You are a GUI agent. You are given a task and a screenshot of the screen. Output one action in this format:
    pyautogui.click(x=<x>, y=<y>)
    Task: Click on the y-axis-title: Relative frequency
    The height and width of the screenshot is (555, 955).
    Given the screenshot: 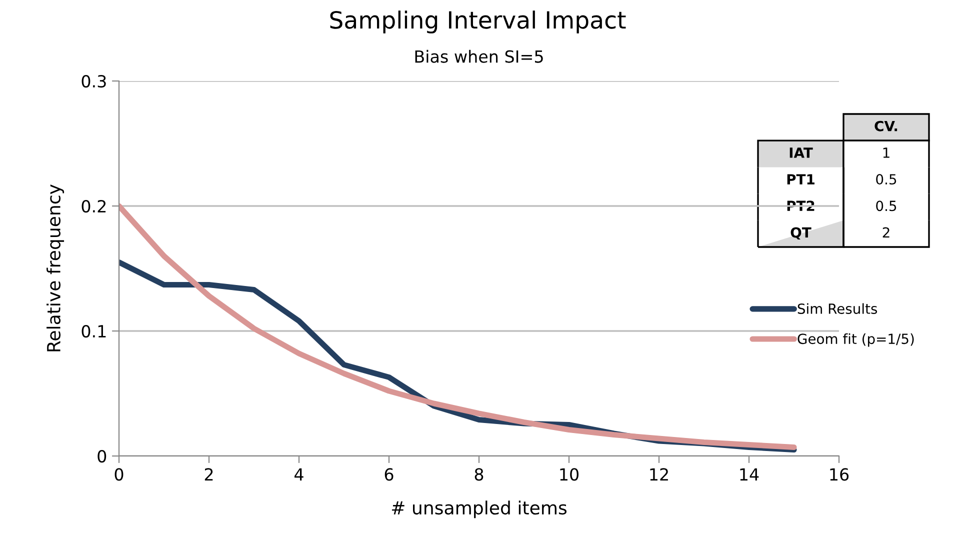 What is the action you would take?
    pyautogui.click(x=55, y=268)
    